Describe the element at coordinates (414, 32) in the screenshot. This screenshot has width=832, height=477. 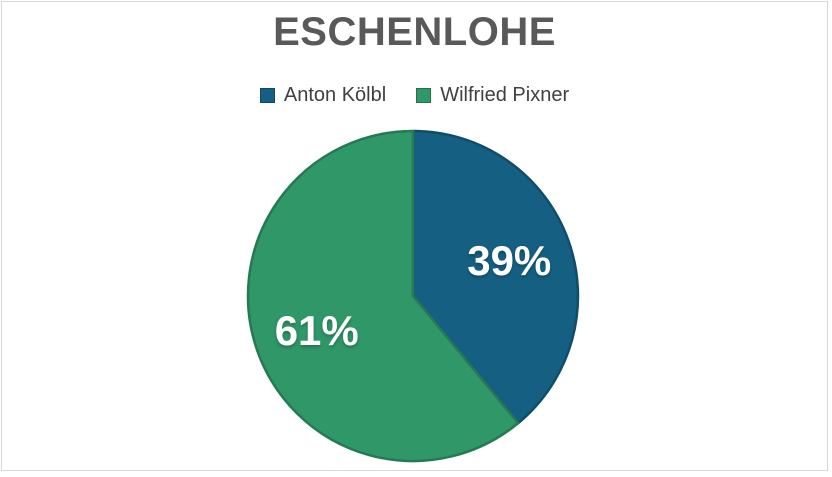
I see `chart-title: ESCHENLOHE` at that location.